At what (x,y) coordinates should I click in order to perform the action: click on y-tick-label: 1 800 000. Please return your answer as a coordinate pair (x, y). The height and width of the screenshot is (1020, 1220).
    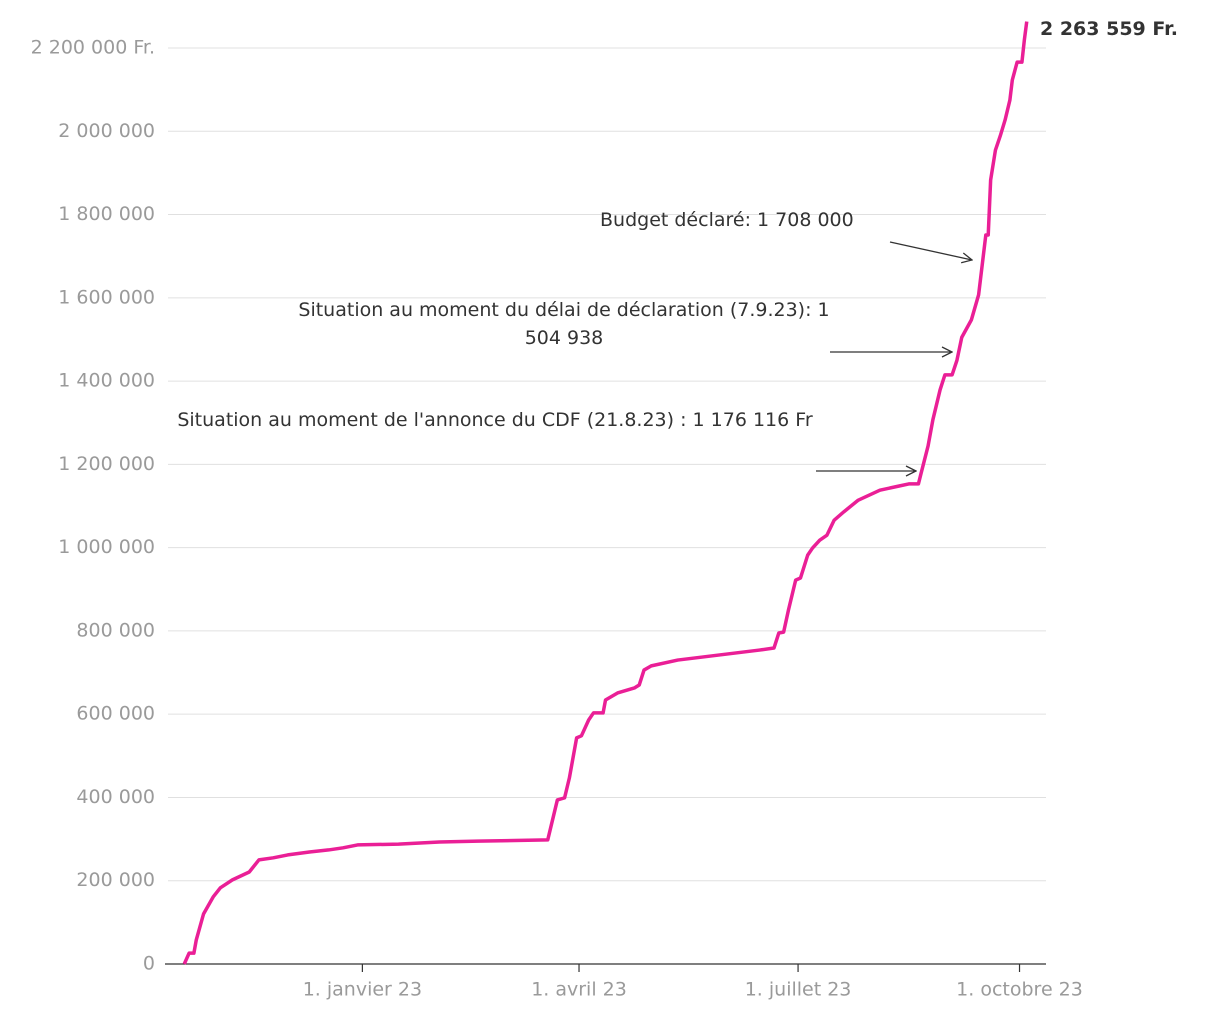
    Looking at the image, I should click on (106, 214).